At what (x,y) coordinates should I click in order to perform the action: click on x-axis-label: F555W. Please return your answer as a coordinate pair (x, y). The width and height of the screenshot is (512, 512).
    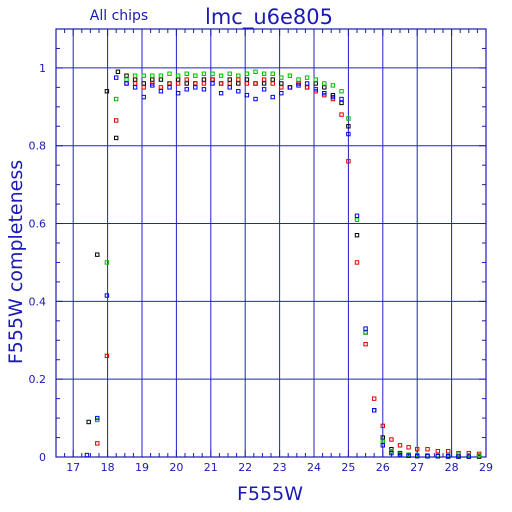
    Looking at the image, I should click on (270, 494).